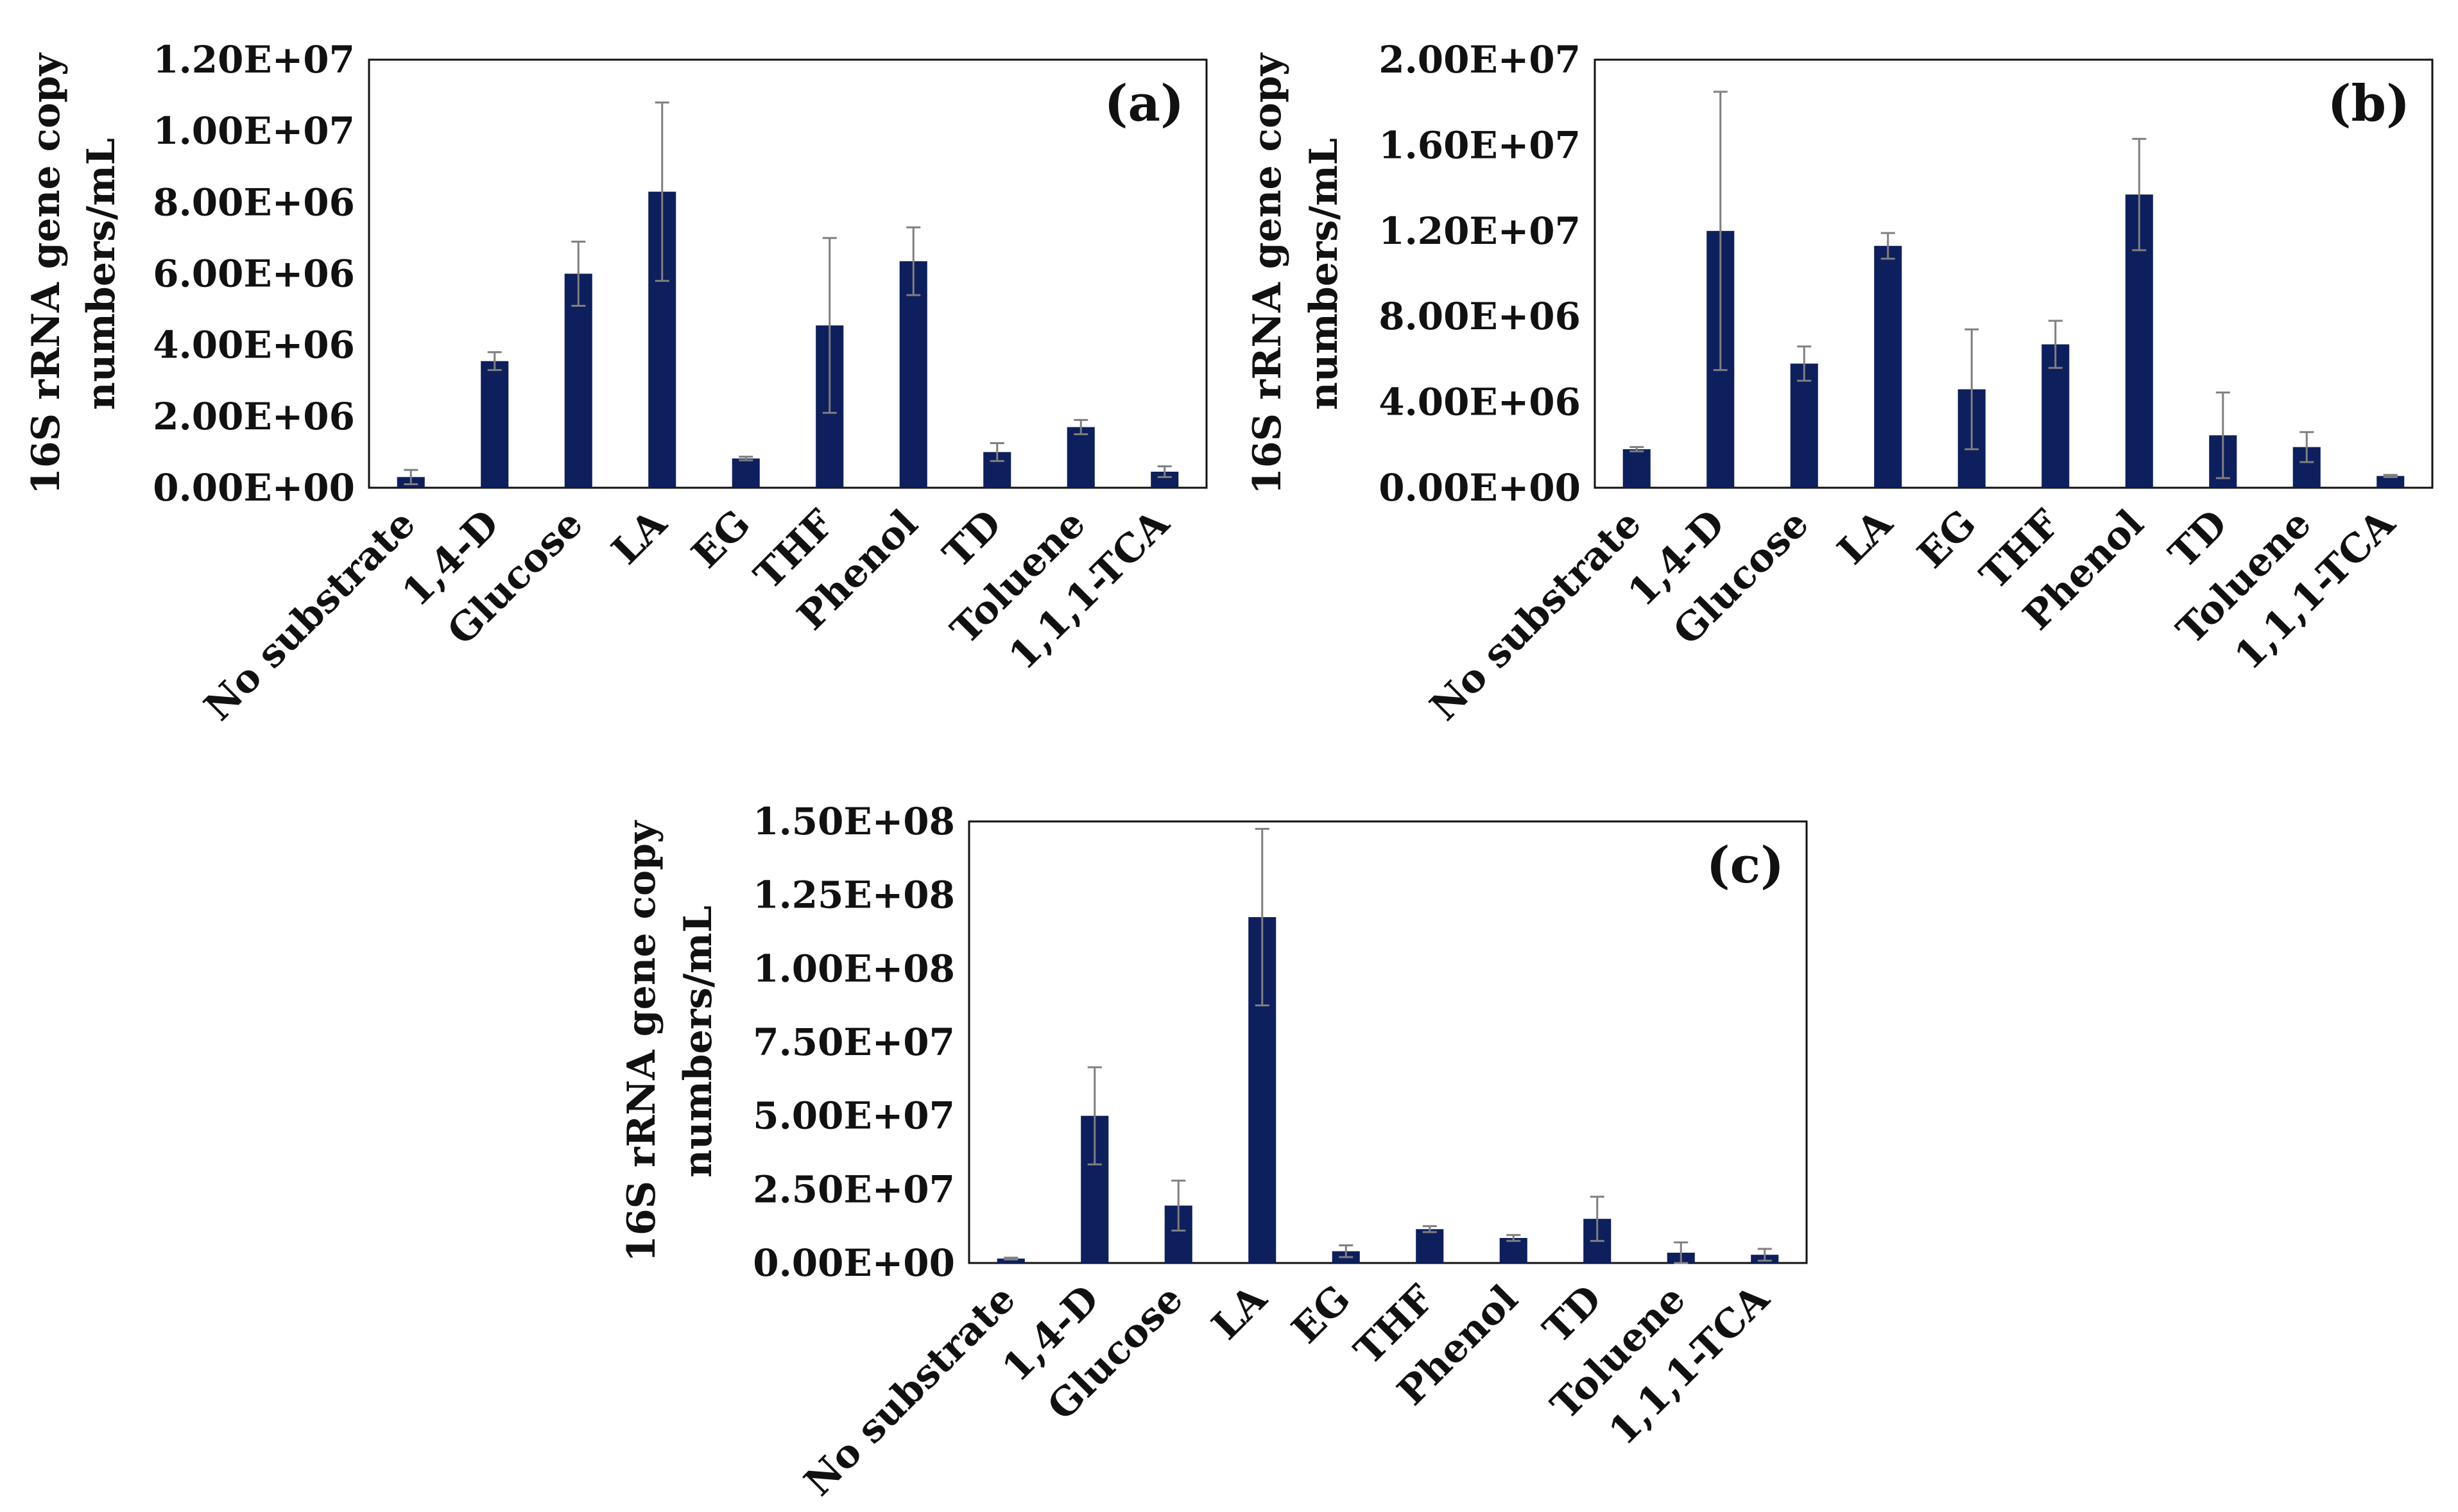 This screenshot has width=2458, height=1512. Describe the element at coordinates (1745, 865) in the screenshot. I see `panel-label-c: (c)` at that location.